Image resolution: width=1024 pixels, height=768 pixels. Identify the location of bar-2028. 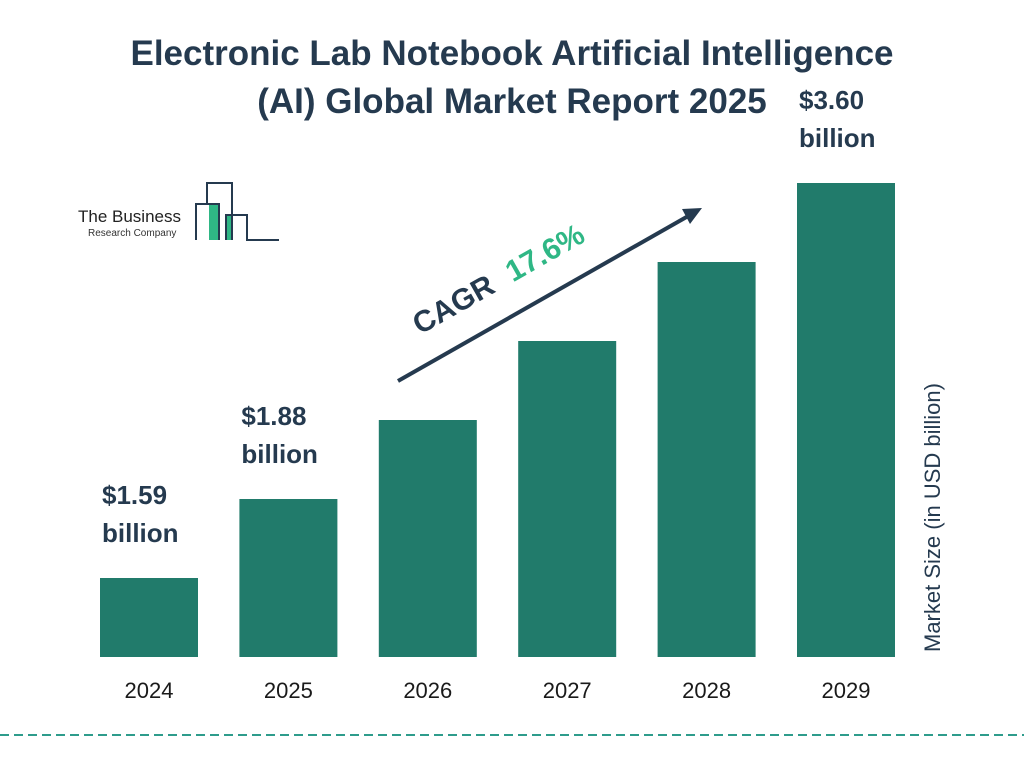
(706, 459).